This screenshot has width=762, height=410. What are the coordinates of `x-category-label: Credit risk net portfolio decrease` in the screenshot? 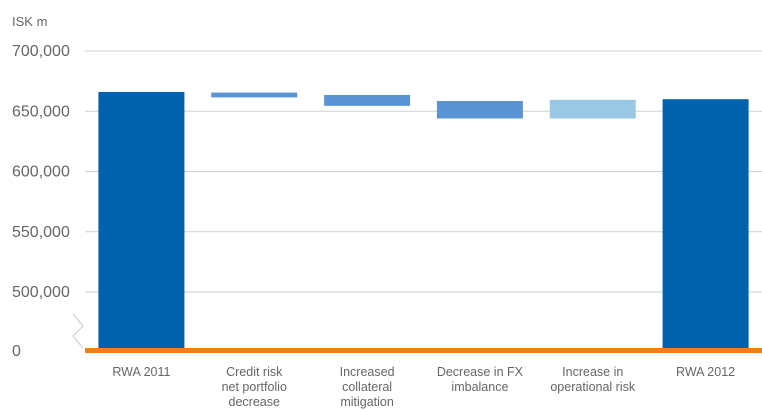 It's located at (254, 387).